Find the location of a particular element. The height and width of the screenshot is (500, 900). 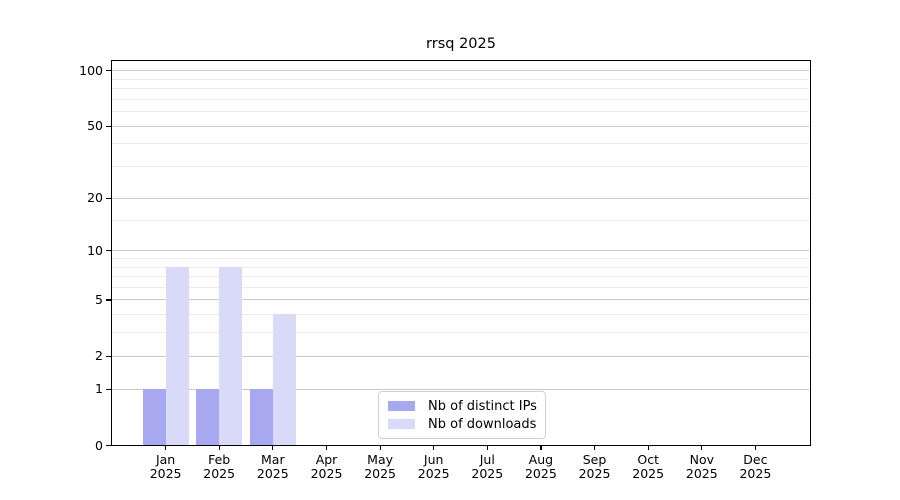

y-tick-label: 5 is located at coordinates (99, 299).